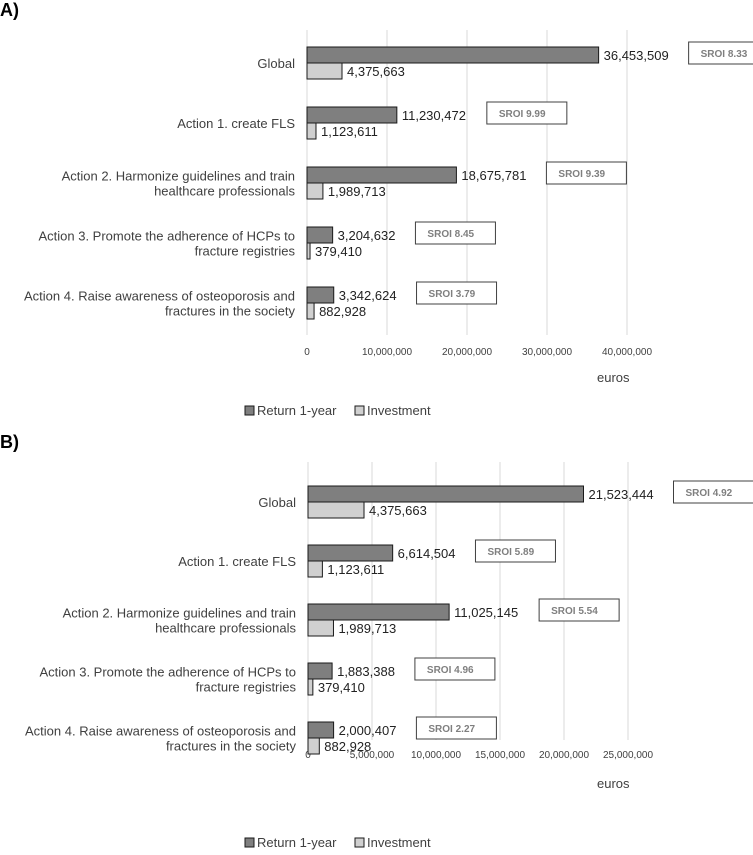  What do you see at coordinates (636, 55) in the screenshot?
I see `return-value-label: 36,453,509` at bounding box center [636, 55].